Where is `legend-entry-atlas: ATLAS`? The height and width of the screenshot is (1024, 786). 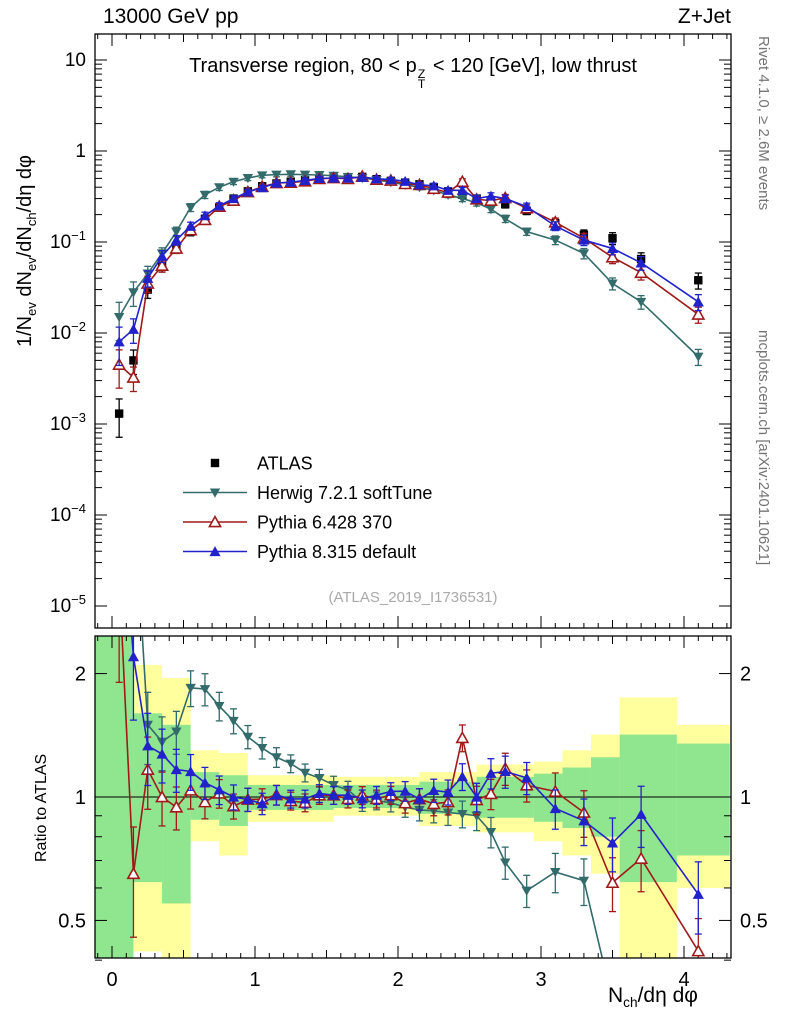 legend-entry-atlas: ATLAS is located at coordinates (261, 464).